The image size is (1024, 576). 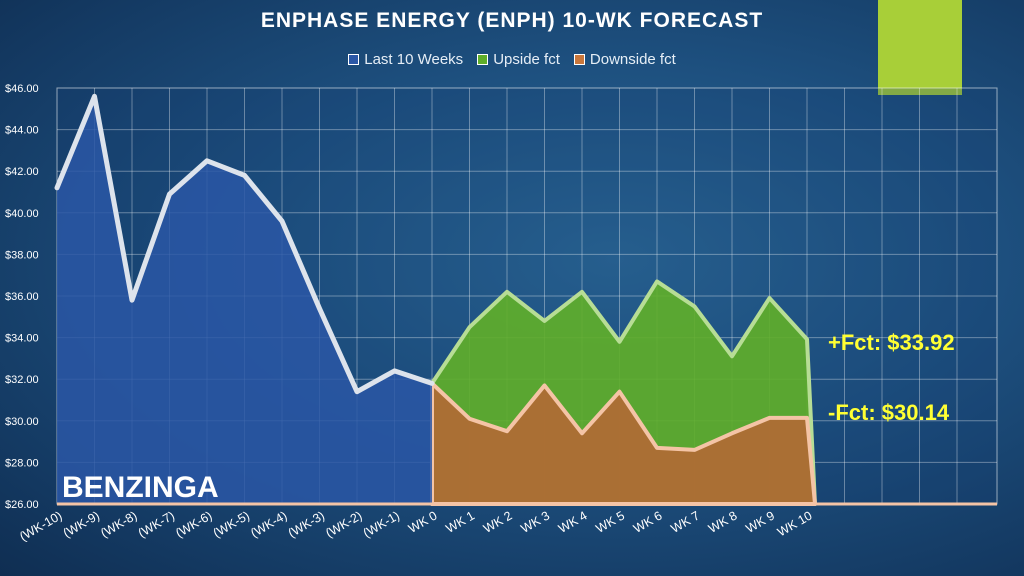 What do you see at coordinates (306, 524) in the screenshot?
I see `x-tick-label: (WK-3)` at bounding box center [306, 524].